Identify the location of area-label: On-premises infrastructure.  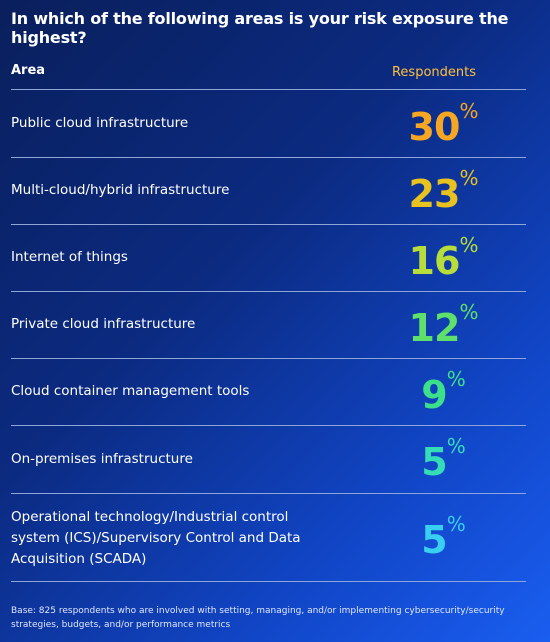
(102, 458).